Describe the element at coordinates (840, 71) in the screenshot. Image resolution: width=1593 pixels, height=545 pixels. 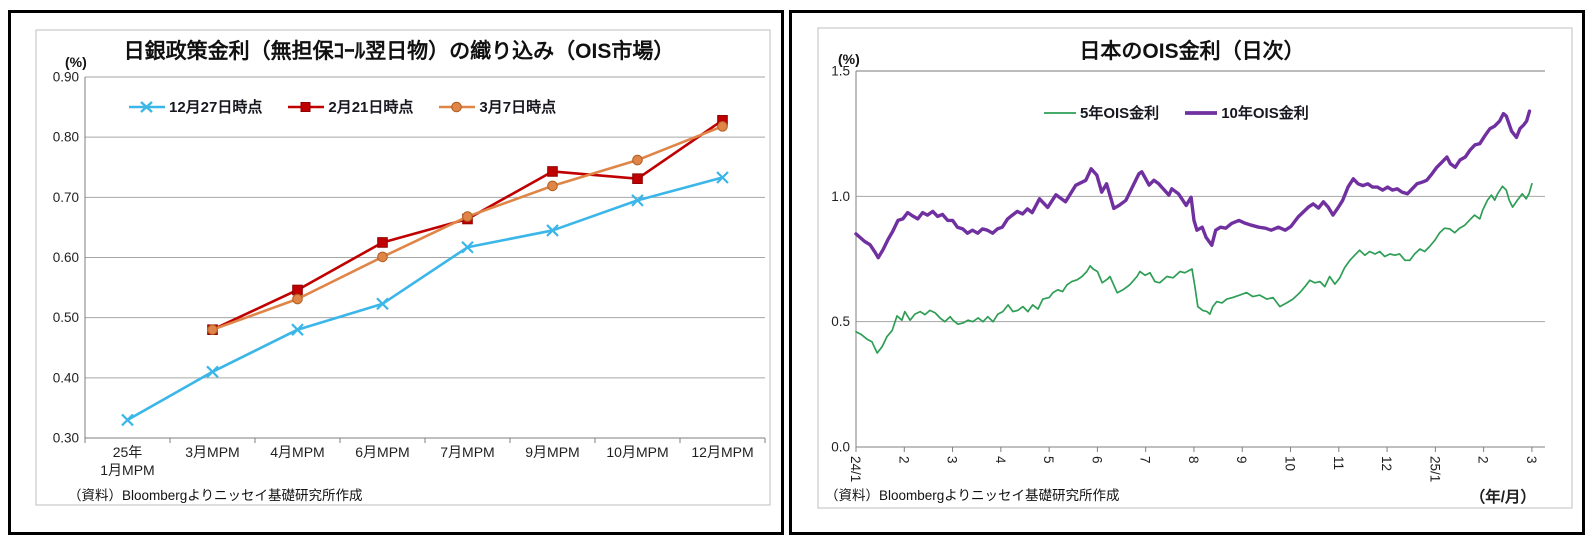
I see `svg-text: 1.5` at that location.